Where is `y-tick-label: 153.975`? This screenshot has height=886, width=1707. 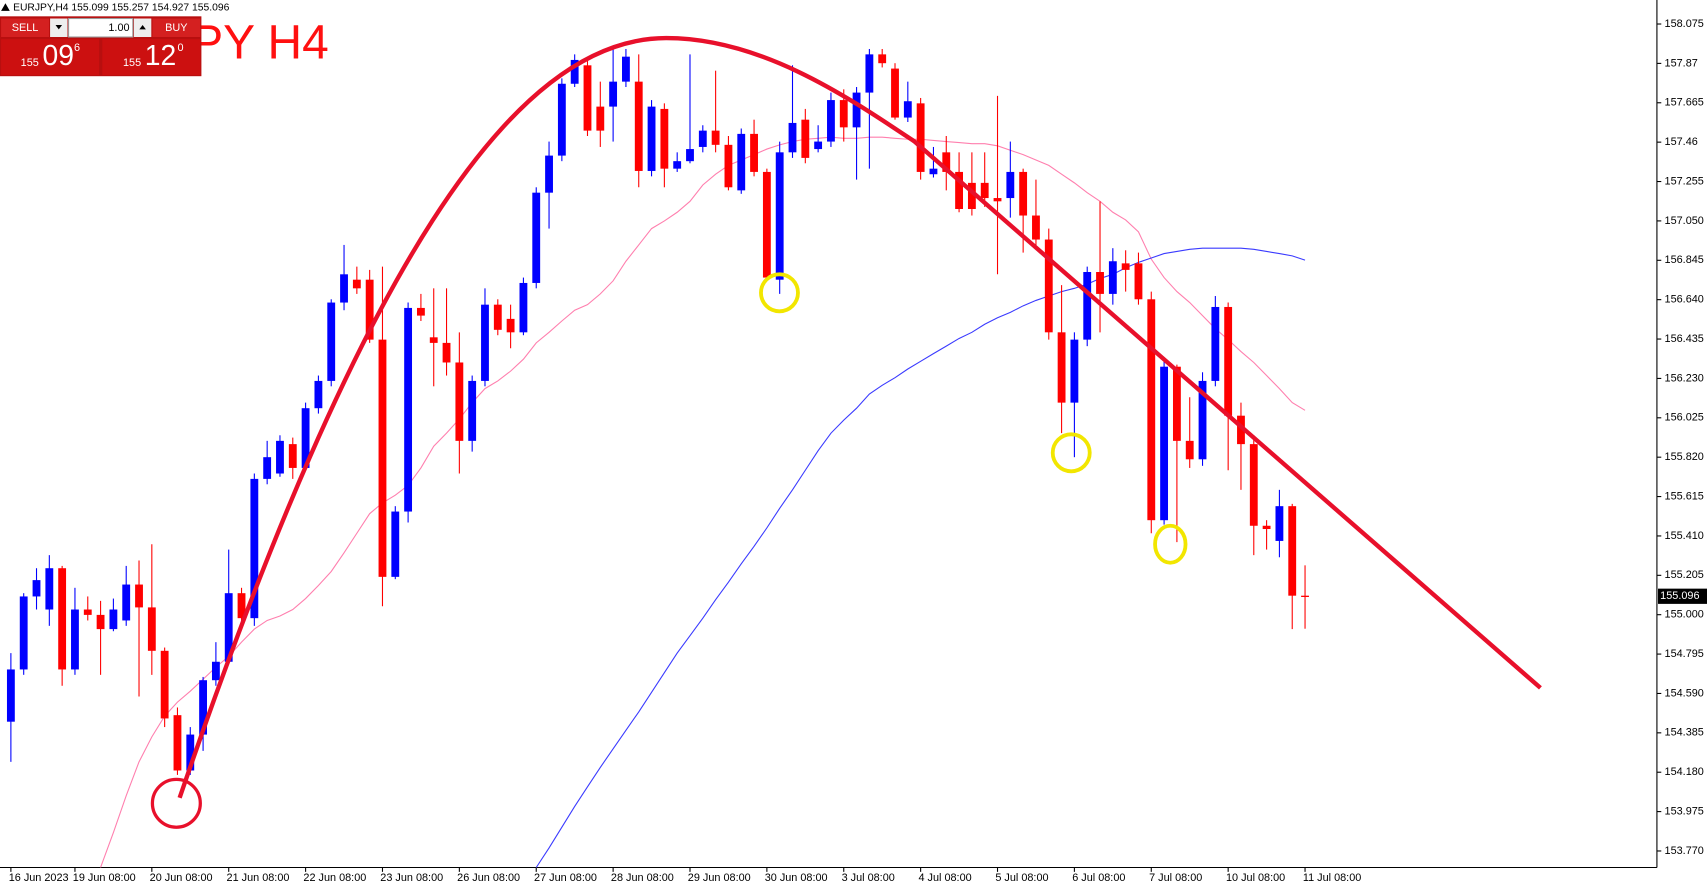
y-tick-label: 153.975 is located at coordinates (1684, 811).